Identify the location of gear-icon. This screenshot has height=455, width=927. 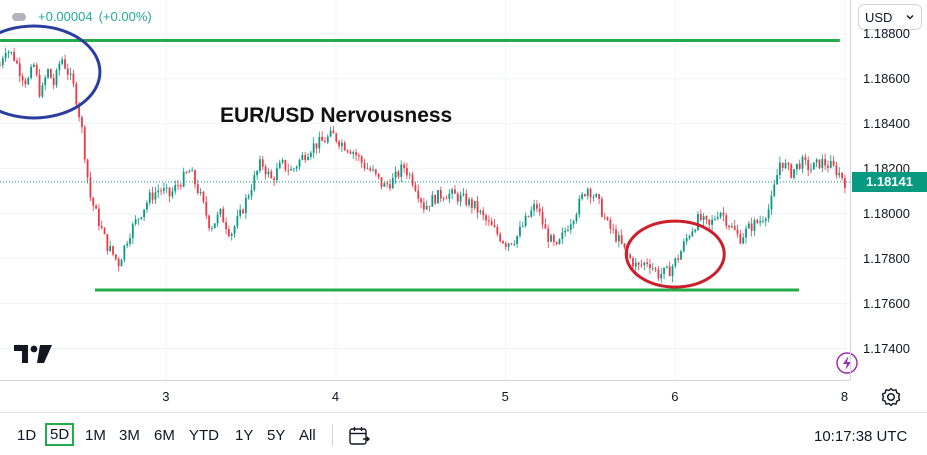
(891, 397).